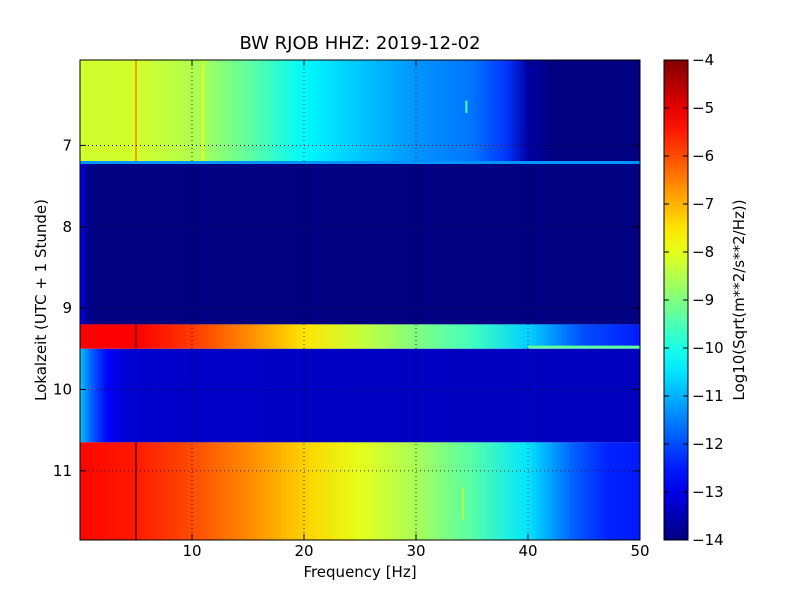  What do you see at coordinates (415, 551) in the screenshot?
I see `x-tick-label: 30` at bounding box center [415, 551].